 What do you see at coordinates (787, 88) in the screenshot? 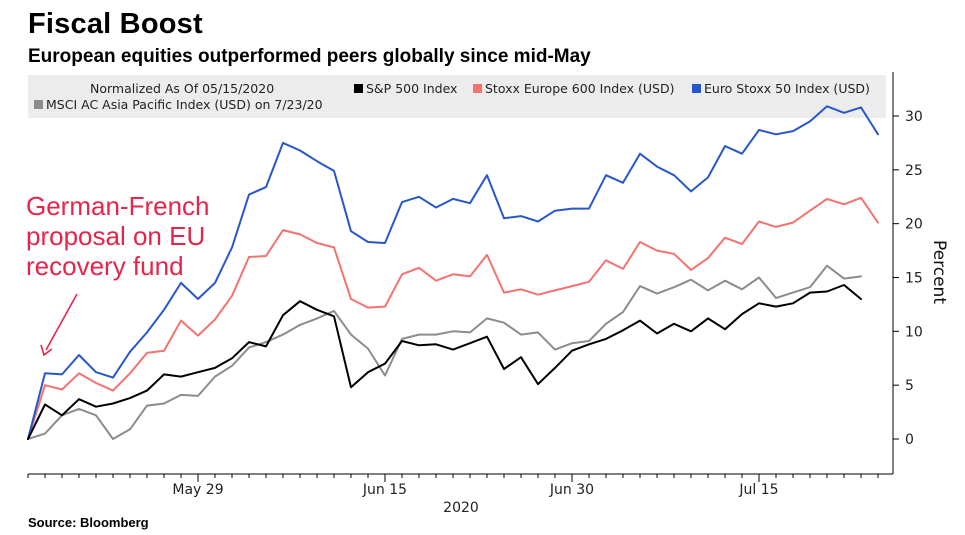
I see `legend-label: Euro Stoxx 50 Index (USD)` at bounding box center [787, 88].